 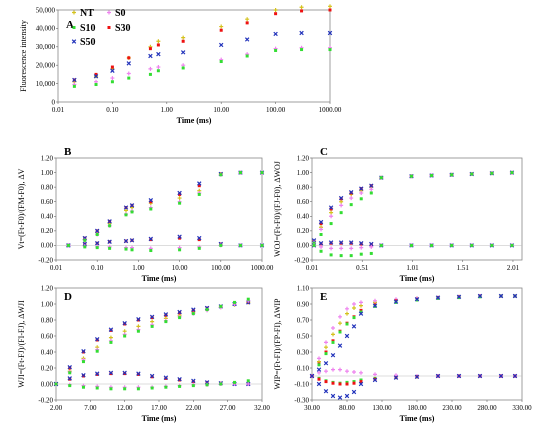 What do you see at coordinates (152, 343) in the screenshot?
I see `panel-d-series-s50` at bounding box center [152, 343].